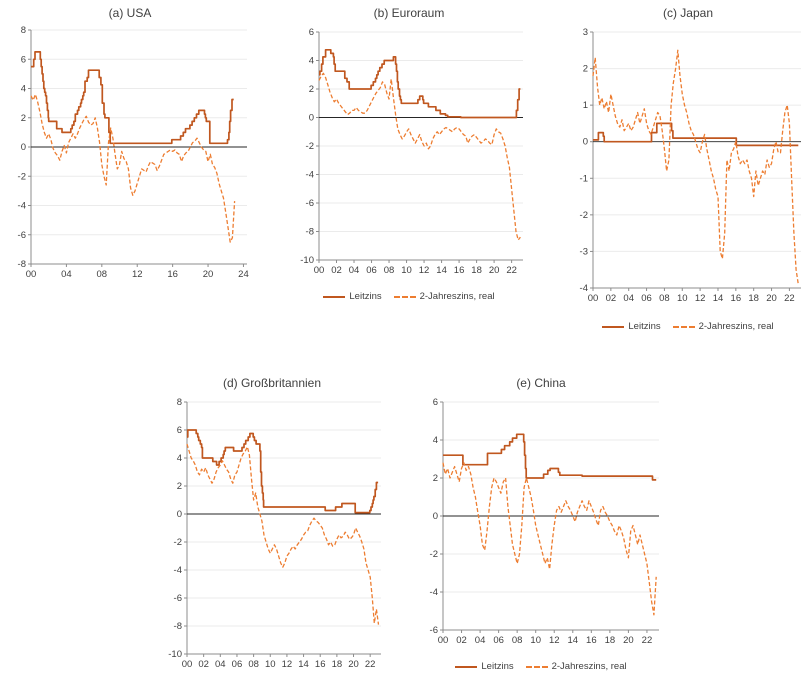 This screenshot has width=810, height=690. What do you see at coordinates (409, 13) in the screenshot?
I see `chart-title-euroraum: (b) Euroraum` at bounding box center [409, 13].